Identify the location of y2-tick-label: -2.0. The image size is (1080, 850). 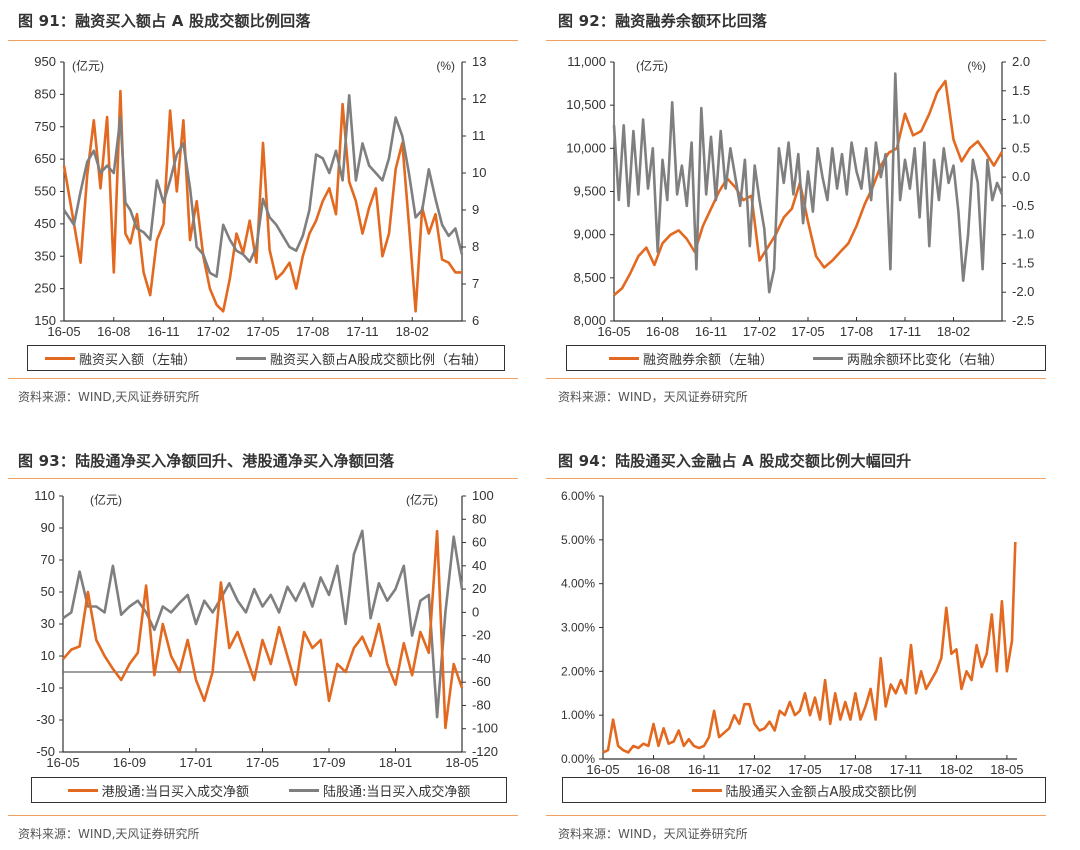
(1023, 291).